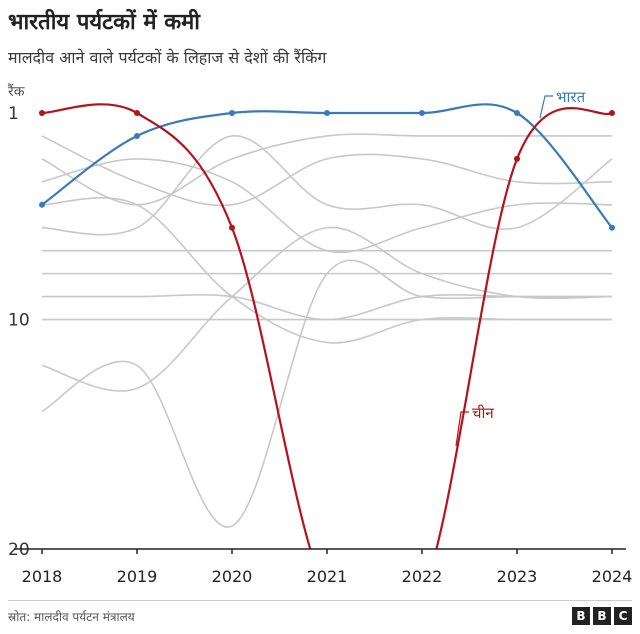 This screenshot has height=634, width=640. Describe the element at coordinates (137, 576) in the screenshot. I see `x-tick-label: 2019` at that location.